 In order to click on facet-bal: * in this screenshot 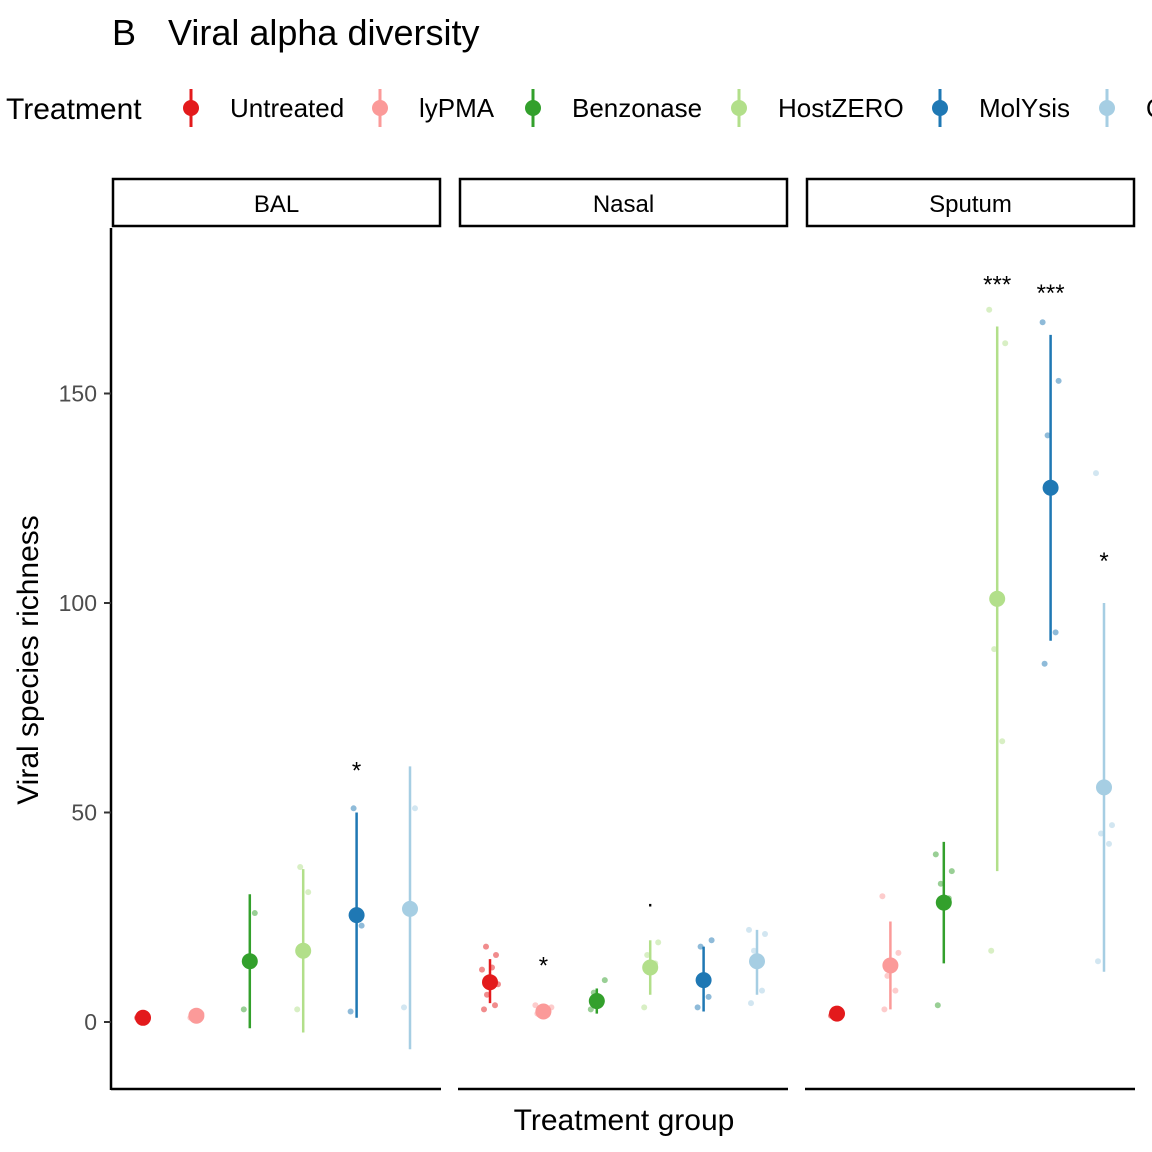, I will do `click(276, 904)`.